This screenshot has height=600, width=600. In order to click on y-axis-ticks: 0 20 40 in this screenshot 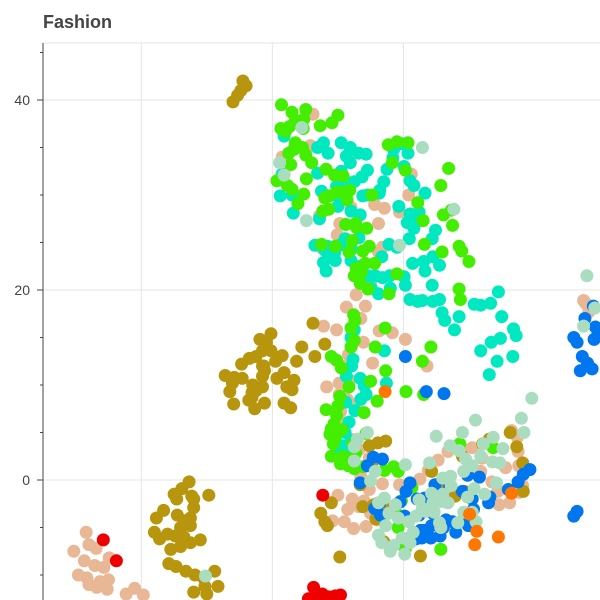, I will do `click(28, 314)`.